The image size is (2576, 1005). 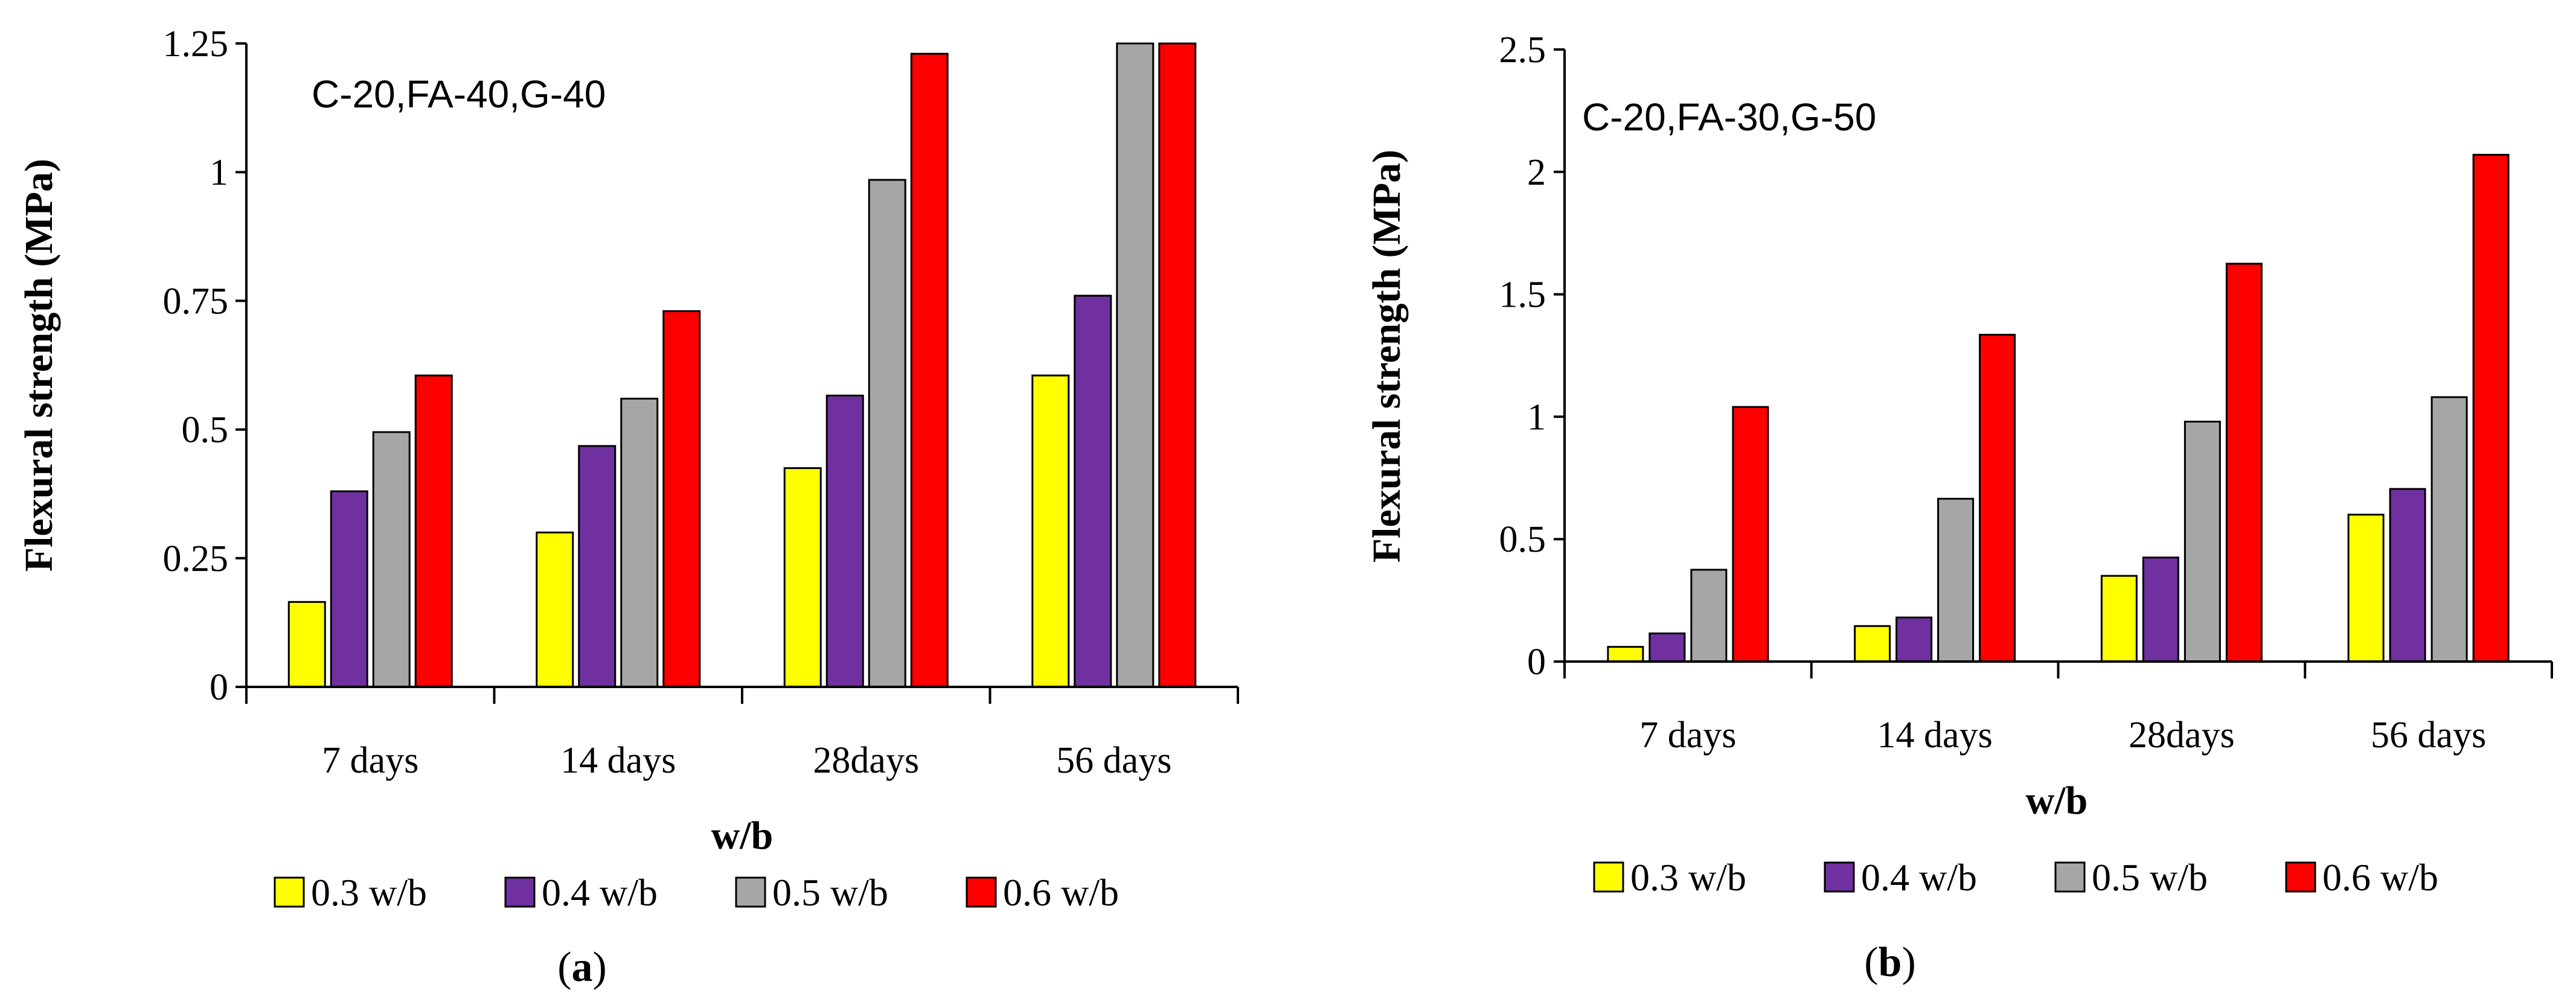 What do you see at coordinates (1522, 51) in the screenshot?
I see `y-tick-label-b-5: 2.5` at bounding box center [1522, 51].